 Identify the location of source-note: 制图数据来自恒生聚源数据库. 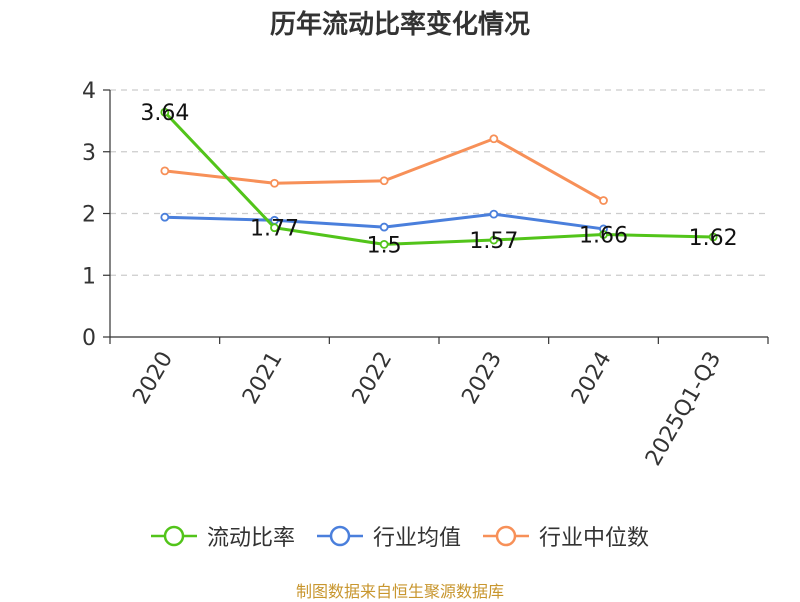
(399, 591).